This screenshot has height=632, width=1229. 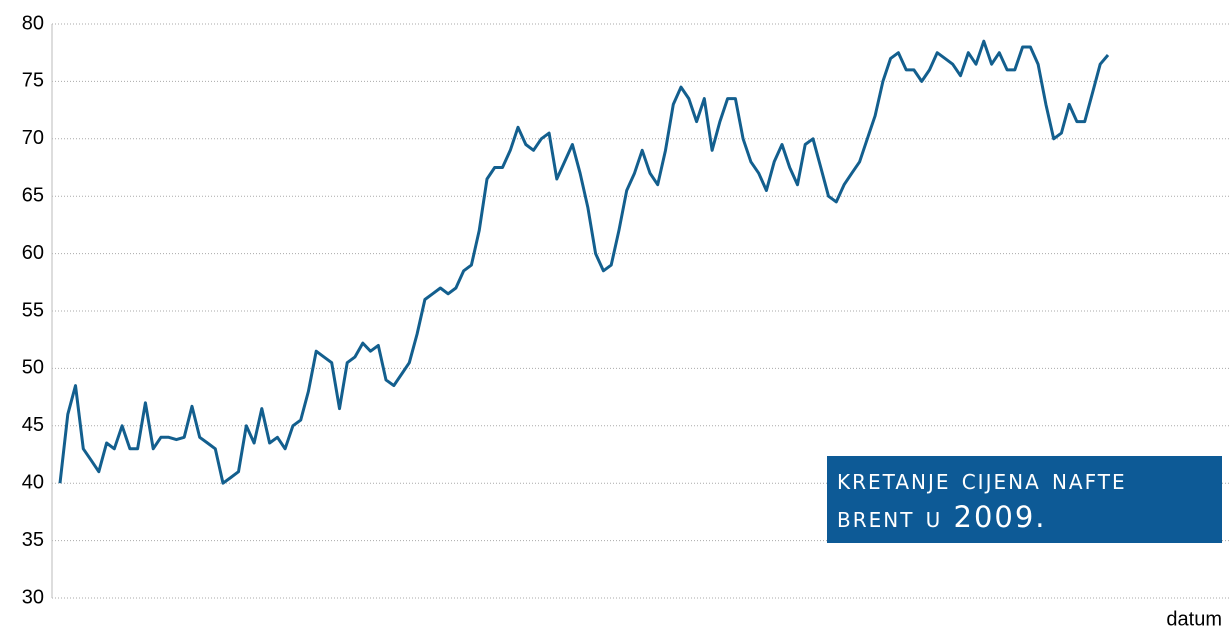 What do you see at coordinates (1194, 619) in the screenshot?
I see `x-axis-label: datum` at bounding box center [1194, 619].